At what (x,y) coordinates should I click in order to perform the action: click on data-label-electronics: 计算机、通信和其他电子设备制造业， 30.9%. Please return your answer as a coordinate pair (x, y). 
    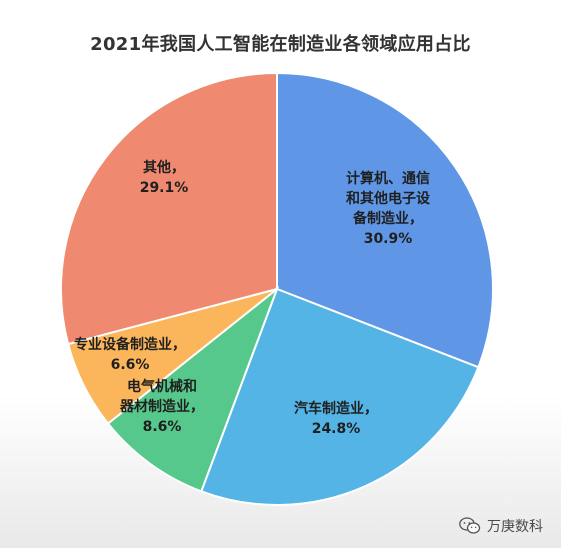
    Looking at the image, I should click on (388, 208).